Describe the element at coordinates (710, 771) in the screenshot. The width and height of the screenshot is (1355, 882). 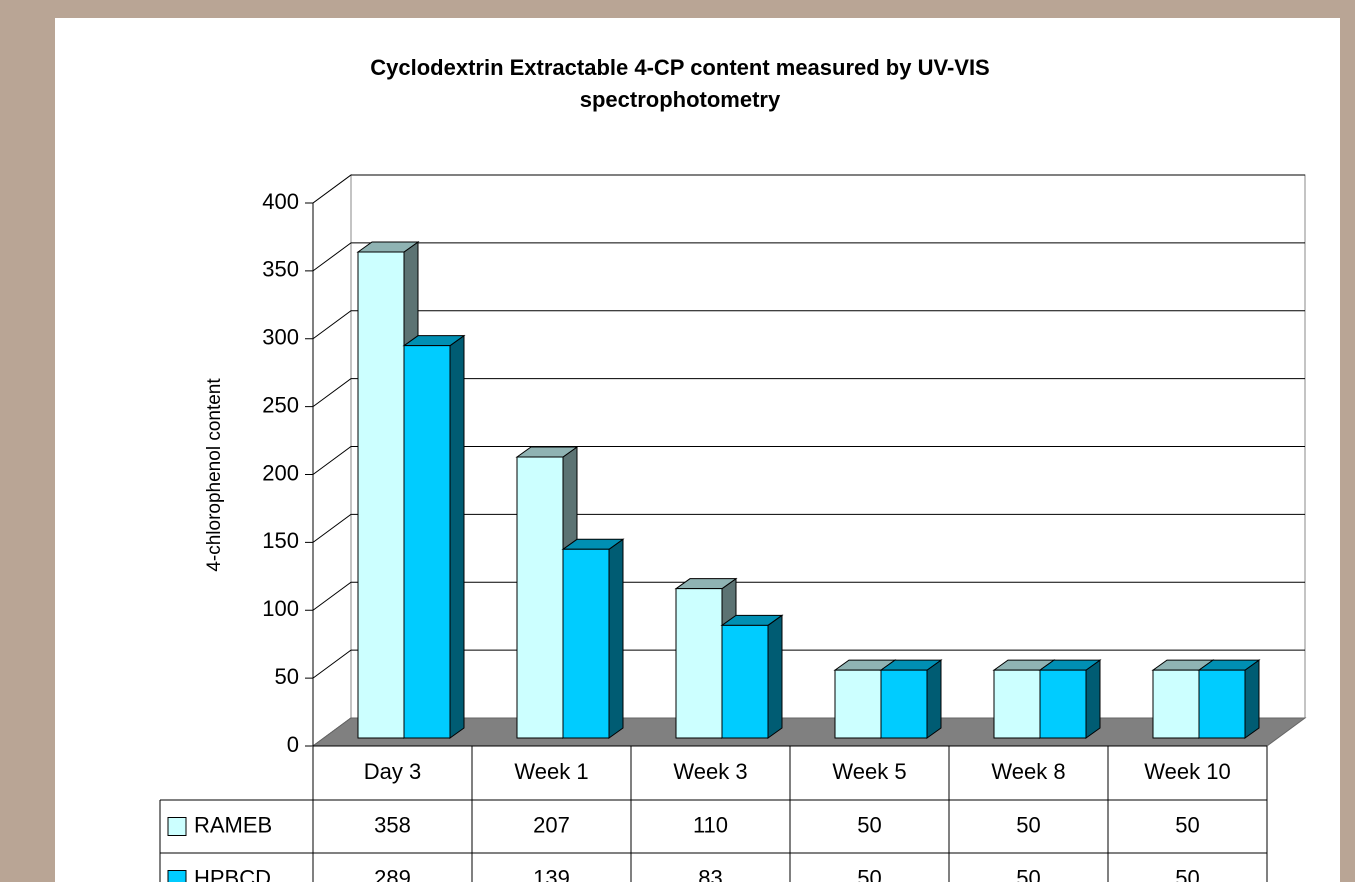
I see `x-tick-label: Week 3` at that location.